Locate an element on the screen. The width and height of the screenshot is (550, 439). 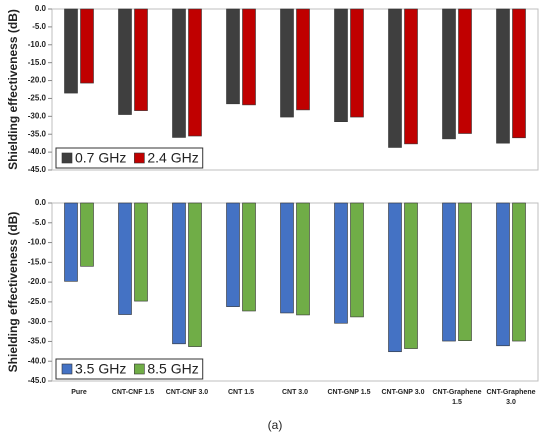
x-tick-label: CNT 3.0 is located at coordinates (295, 392).